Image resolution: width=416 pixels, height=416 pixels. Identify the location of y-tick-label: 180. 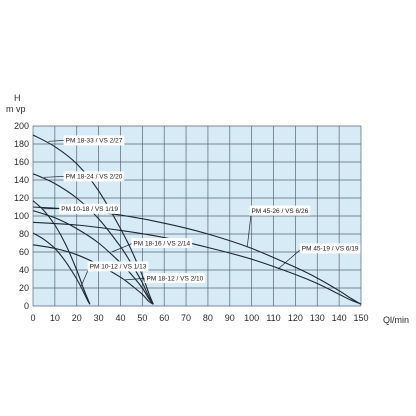
(21, 144).